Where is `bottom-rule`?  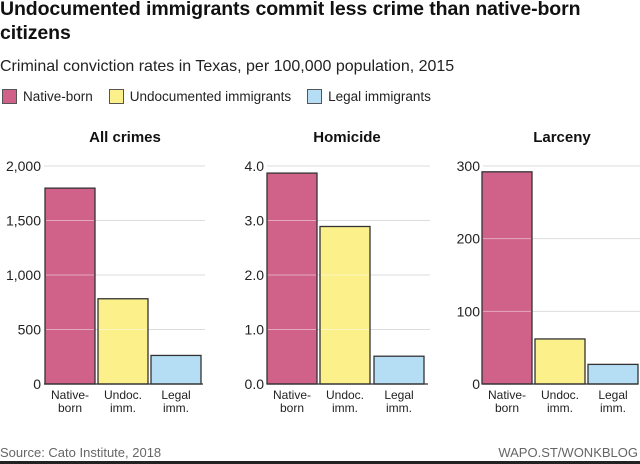 bottom-rule is located at coordinates (320, 462).